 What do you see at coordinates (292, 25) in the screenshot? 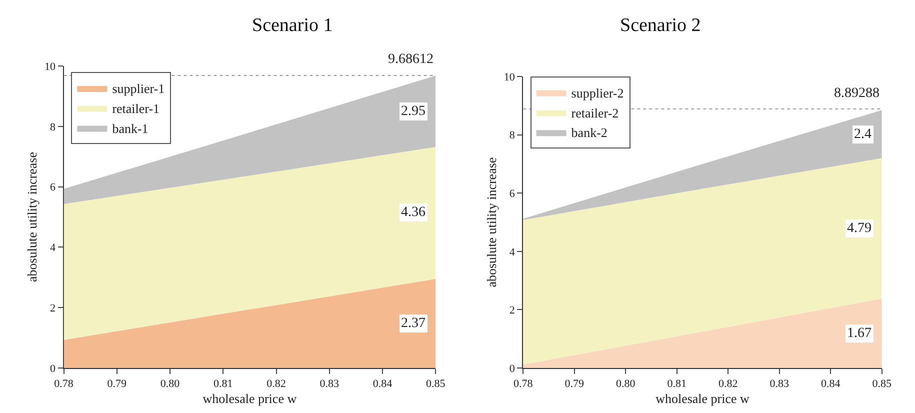
I see `chart-title: Scenario 1` at bounding box center [292, 25].